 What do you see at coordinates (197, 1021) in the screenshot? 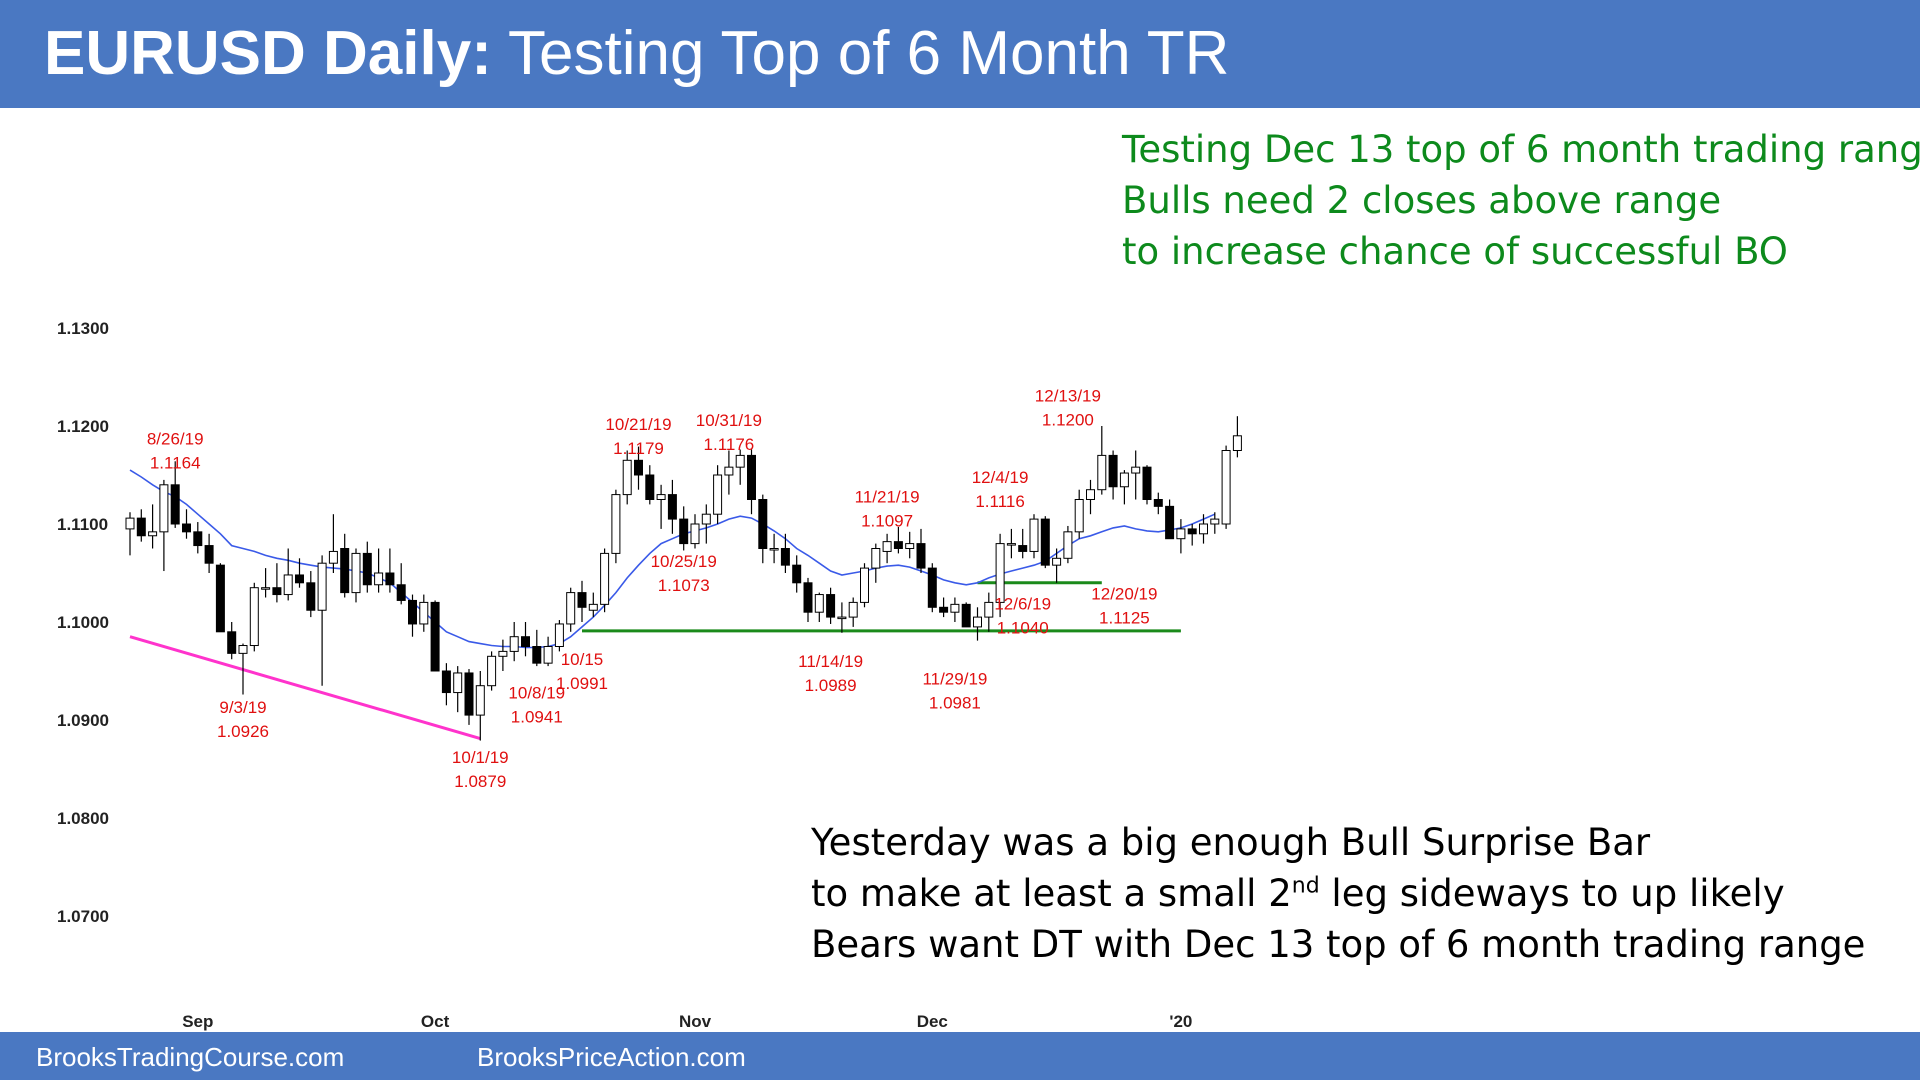
I see `x-tick-label: Sep` at bounding box center [197, 1021].